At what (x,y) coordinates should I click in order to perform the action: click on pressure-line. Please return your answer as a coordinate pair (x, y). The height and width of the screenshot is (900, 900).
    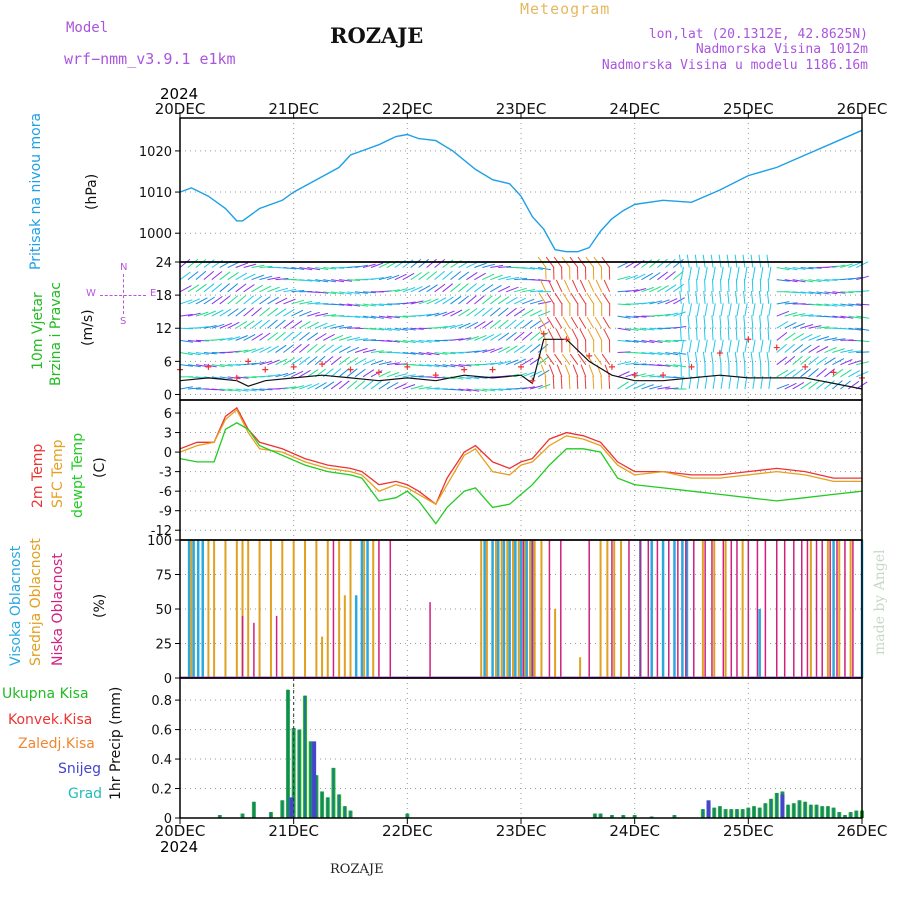
    Looking at the image, I should click on (521, 191).